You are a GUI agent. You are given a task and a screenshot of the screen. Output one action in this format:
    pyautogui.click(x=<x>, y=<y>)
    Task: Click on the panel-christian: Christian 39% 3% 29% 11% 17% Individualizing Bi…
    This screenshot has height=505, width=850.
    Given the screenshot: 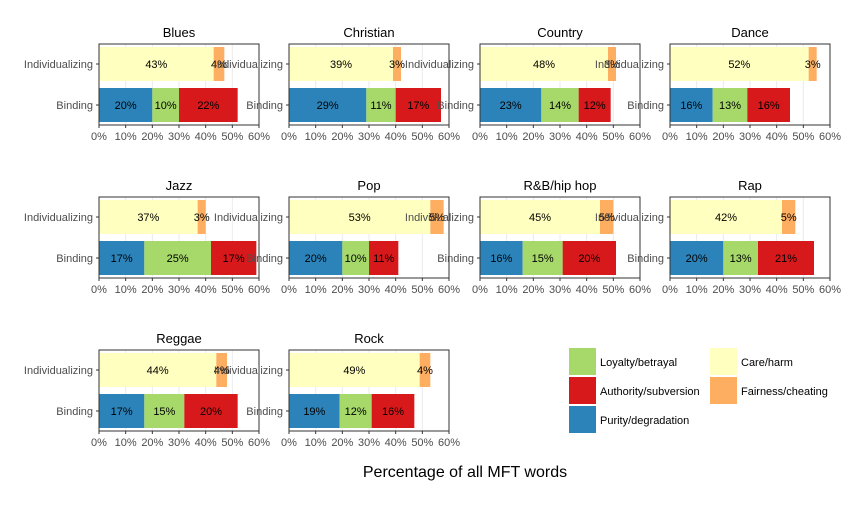 What is the action you would take?
    pyautogui.click(x=337, y=84)
    